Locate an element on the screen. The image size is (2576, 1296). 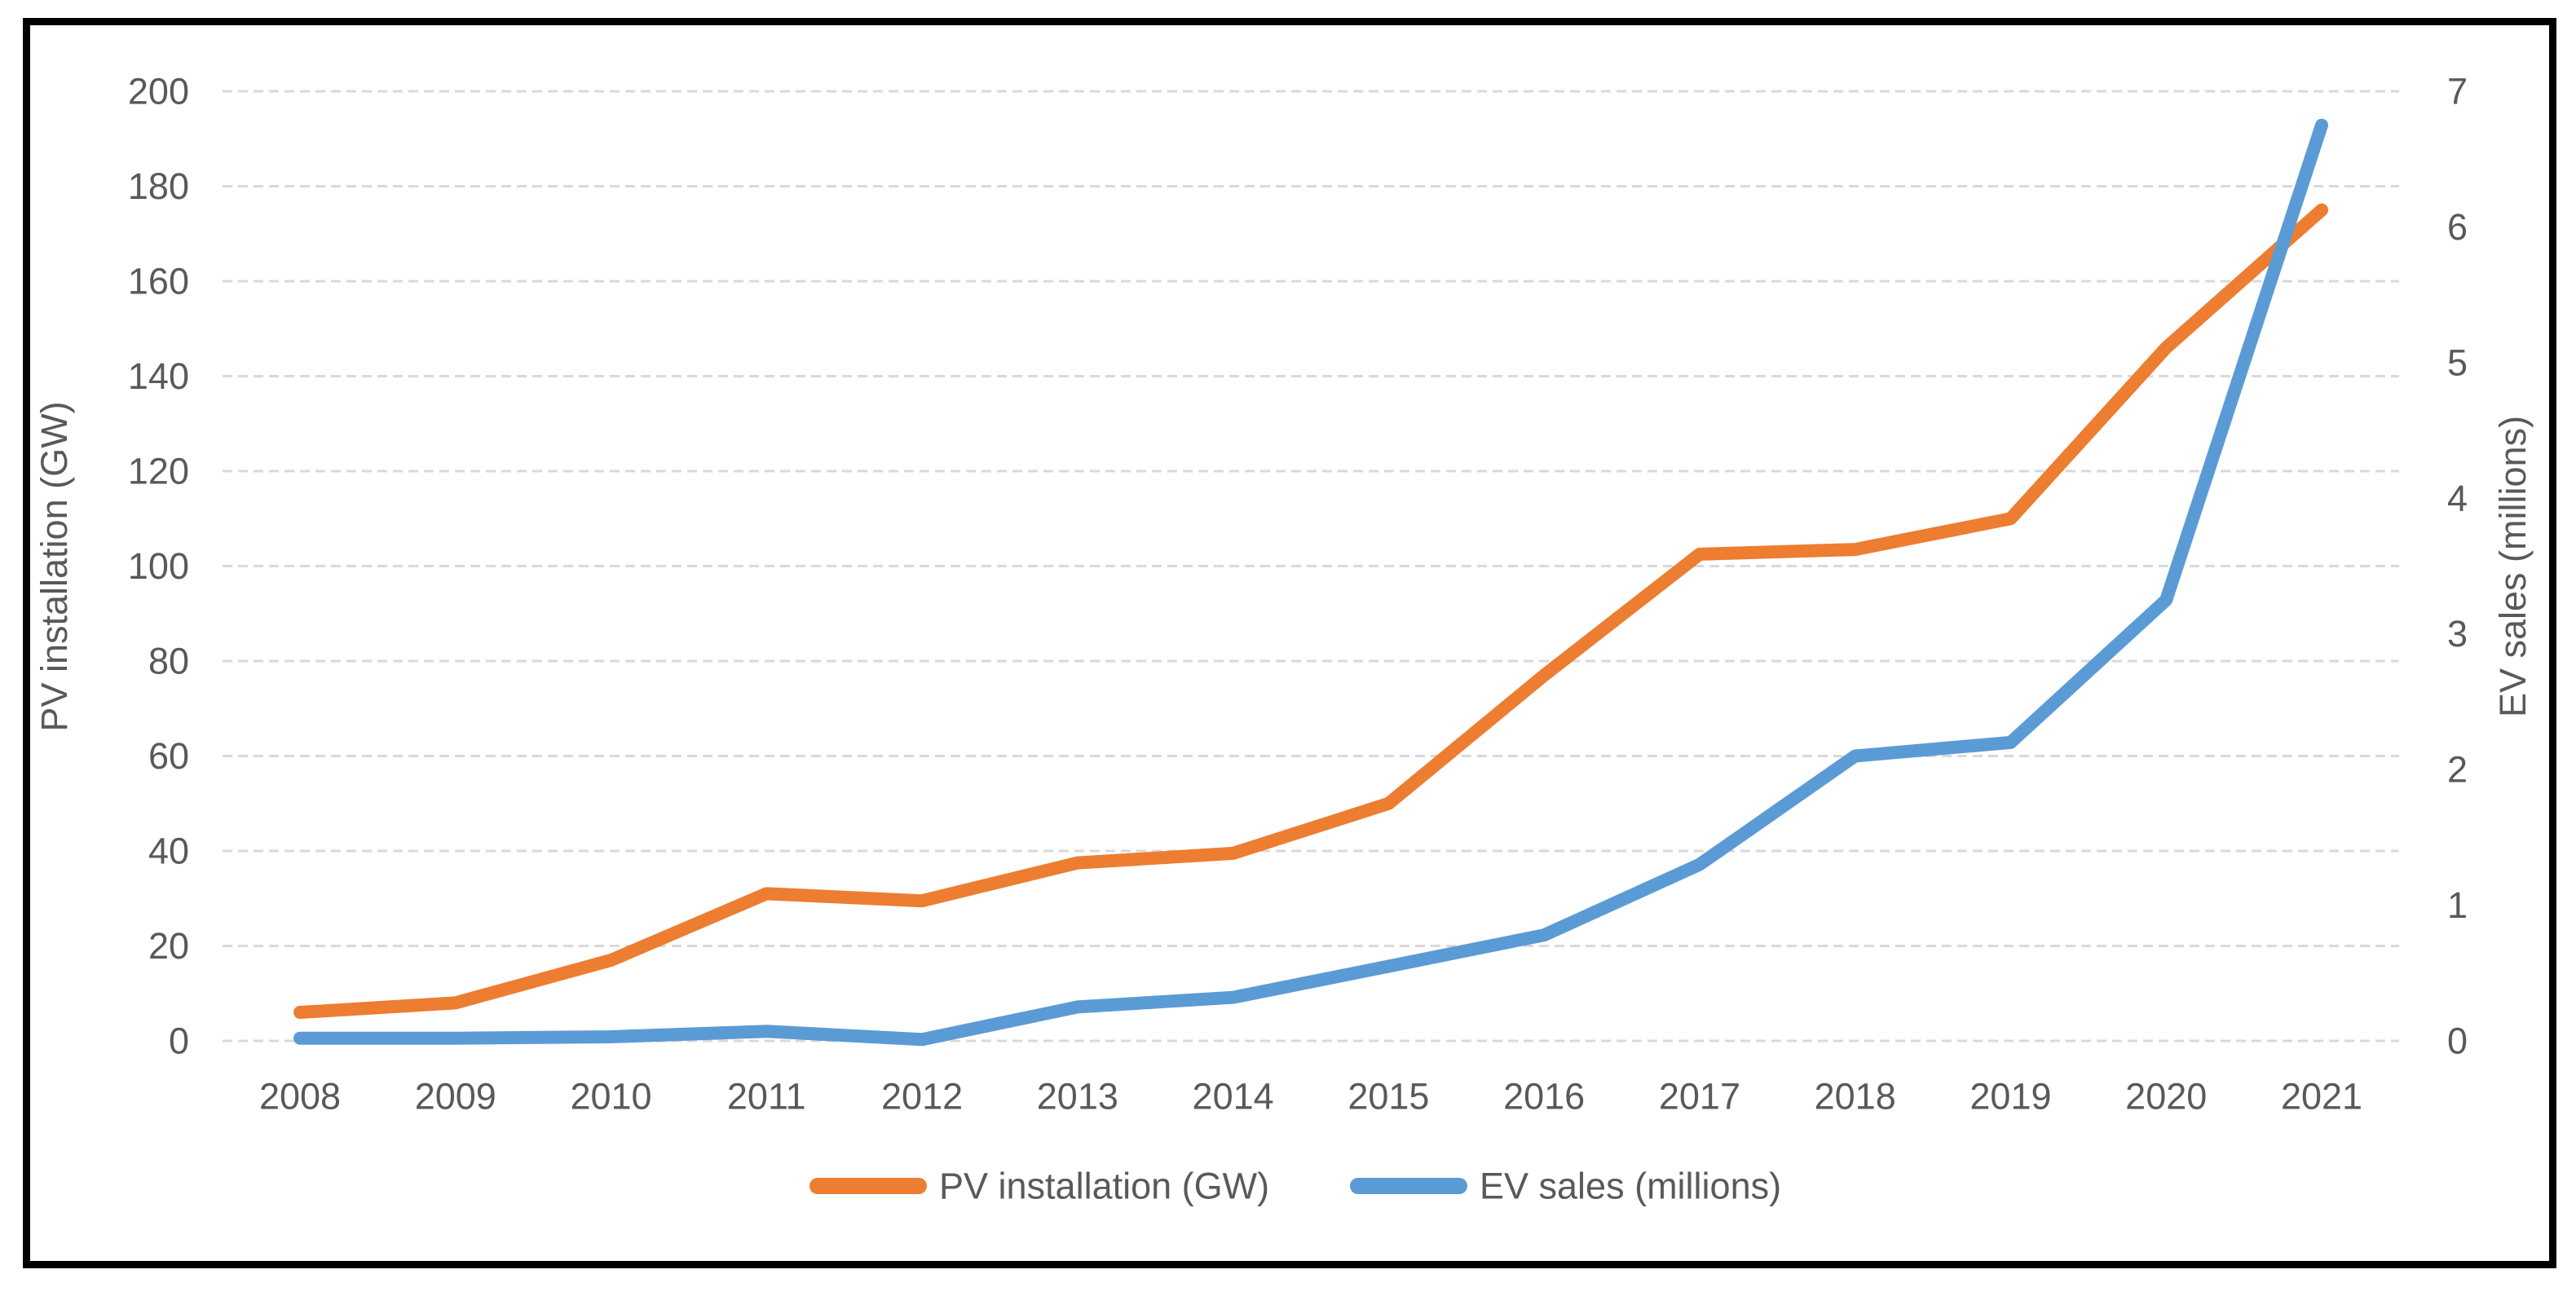
x-axis-label: 2009 is located at coordinates (455, 1097).